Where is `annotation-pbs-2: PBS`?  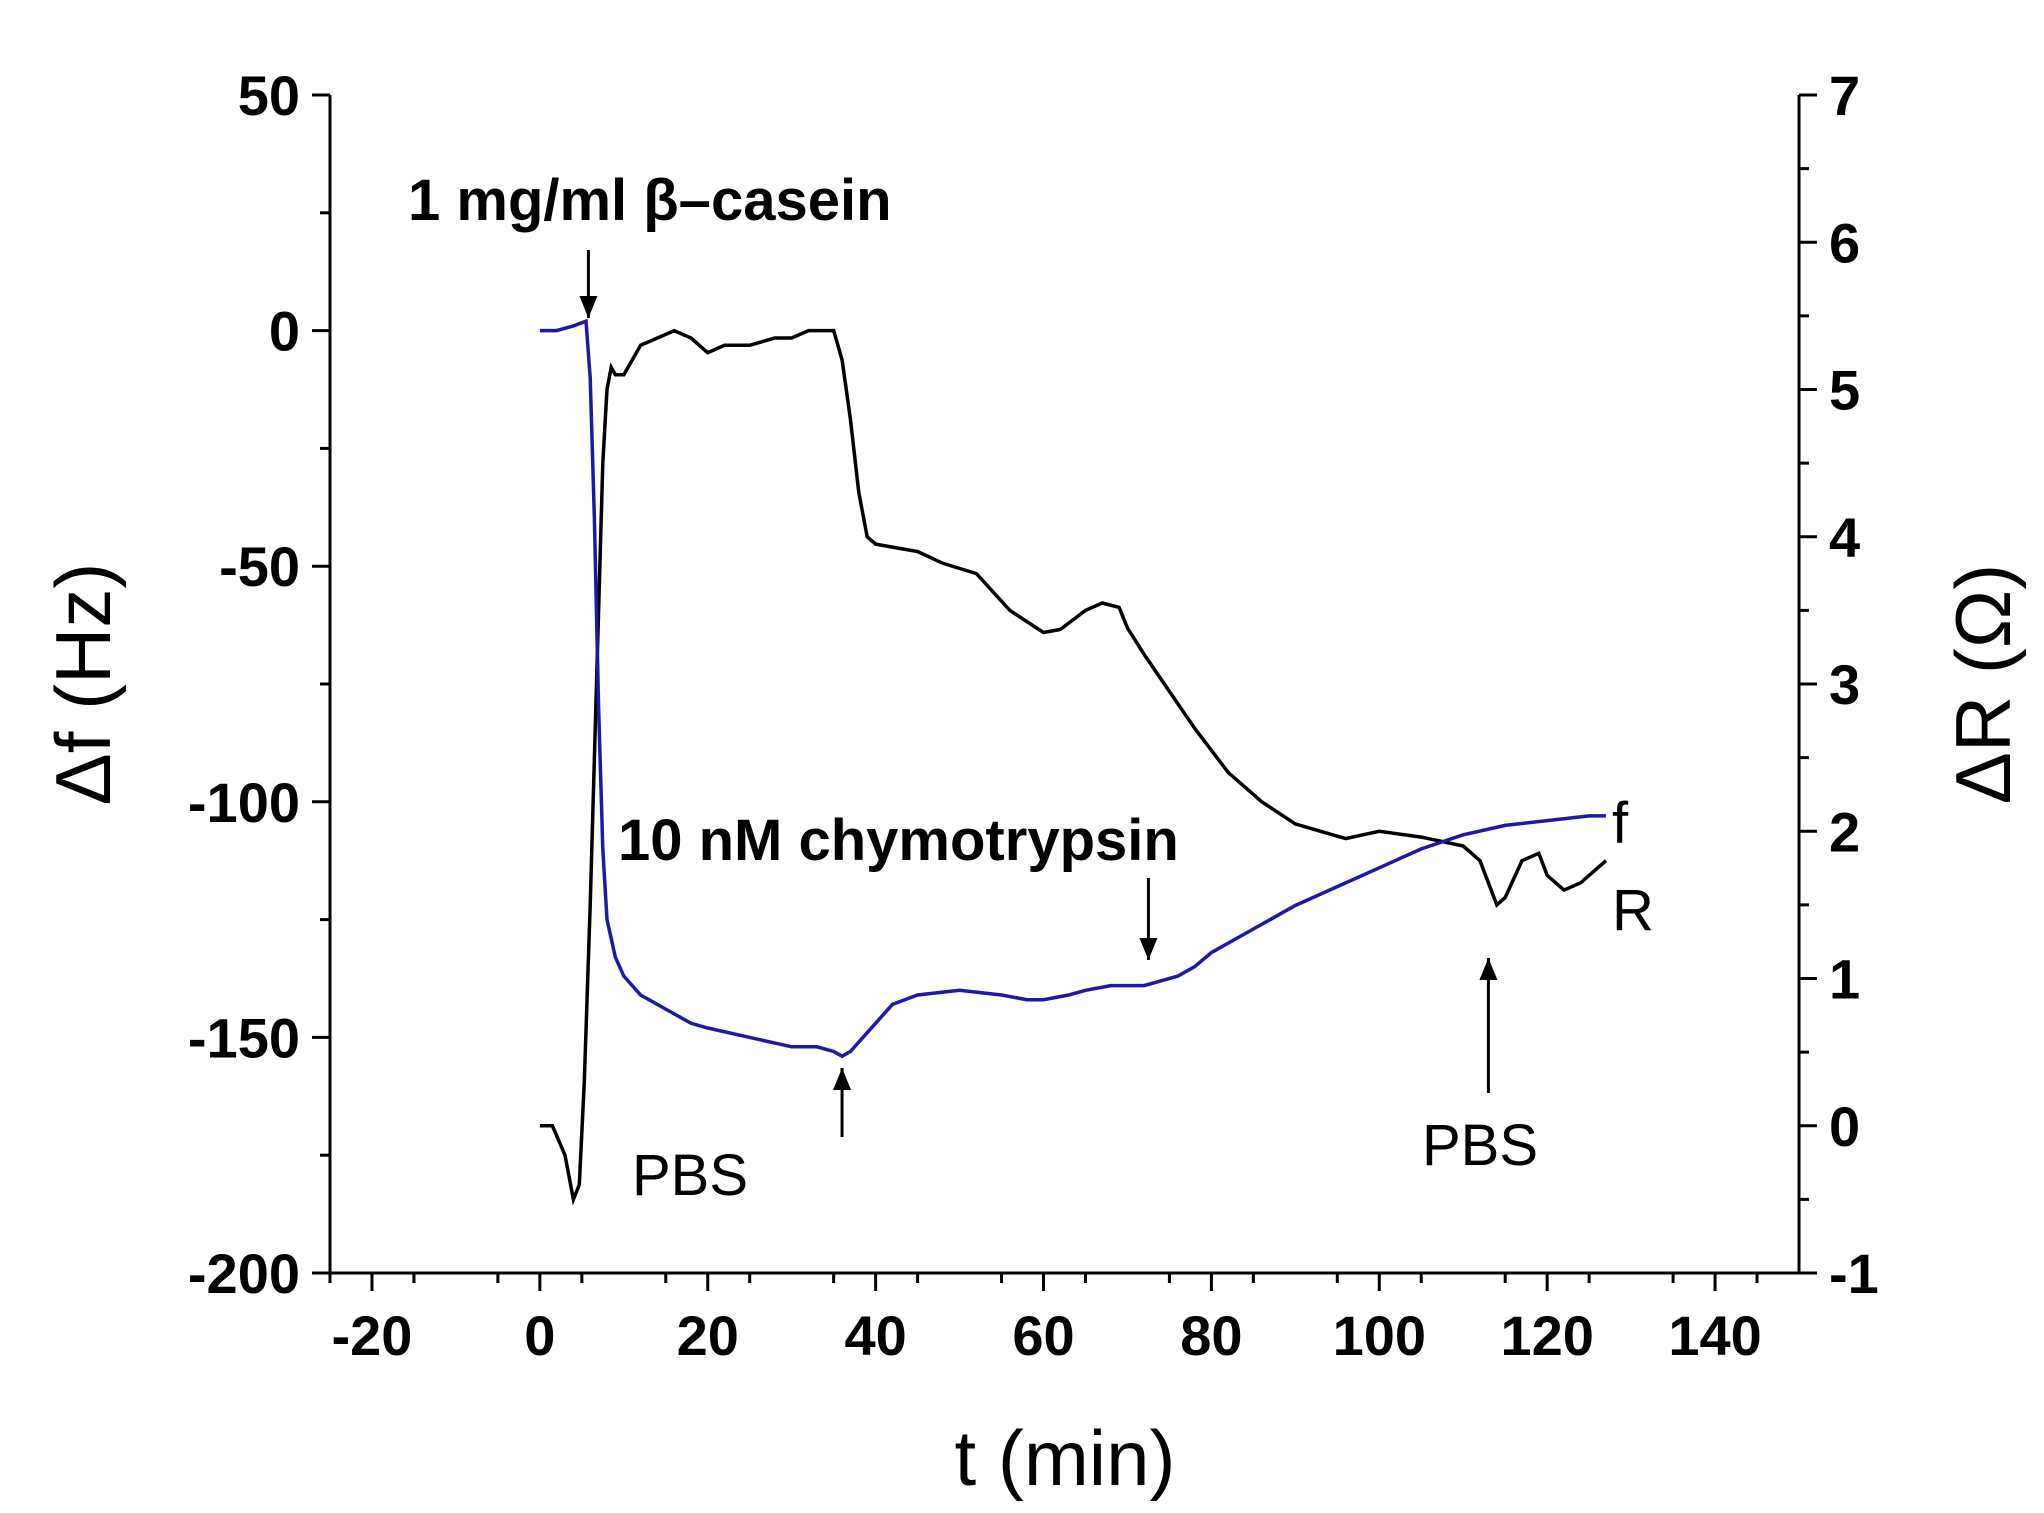
annotation-pbs-2: PBS is located at coordinates (1480, 1145).